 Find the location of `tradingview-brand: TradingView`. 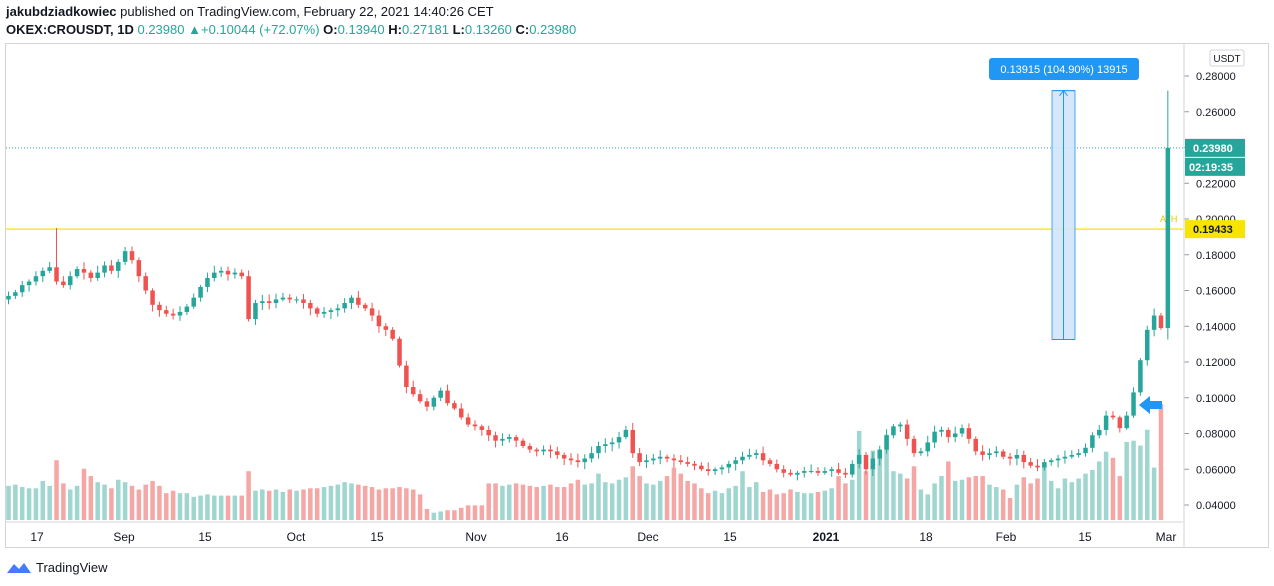

tradingview-brand: TradingView is located at coordinates (72, 567).